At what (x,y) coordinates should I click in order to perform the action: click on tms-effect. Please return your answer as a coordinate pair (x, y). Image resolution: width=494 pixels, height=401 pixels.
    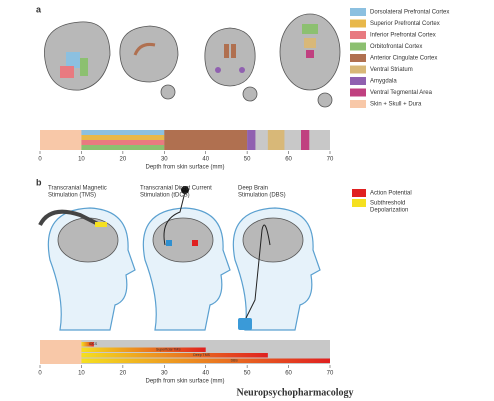
    Looking at the image, I should click on (101, 224).